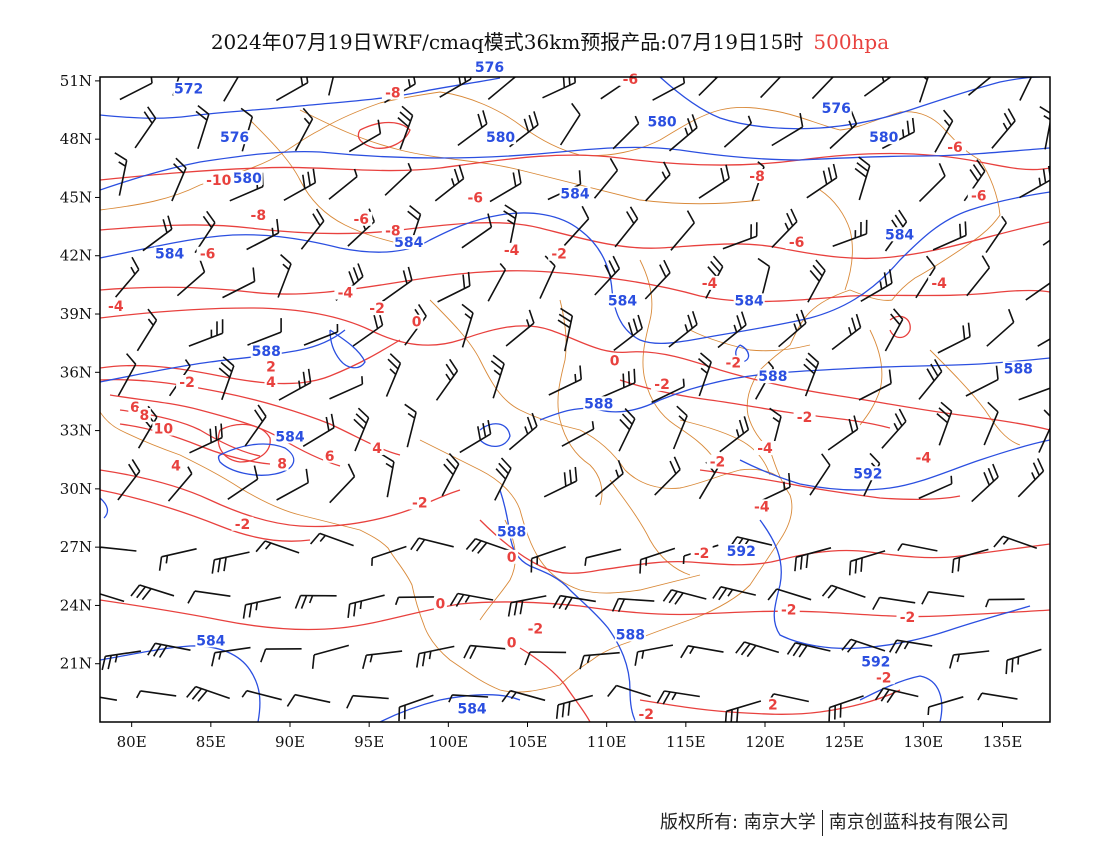 The image size is (1100, 850). Describe the element at coordinates (164, 430) in the screenshot. I see `temperature-label: 10` at that location.